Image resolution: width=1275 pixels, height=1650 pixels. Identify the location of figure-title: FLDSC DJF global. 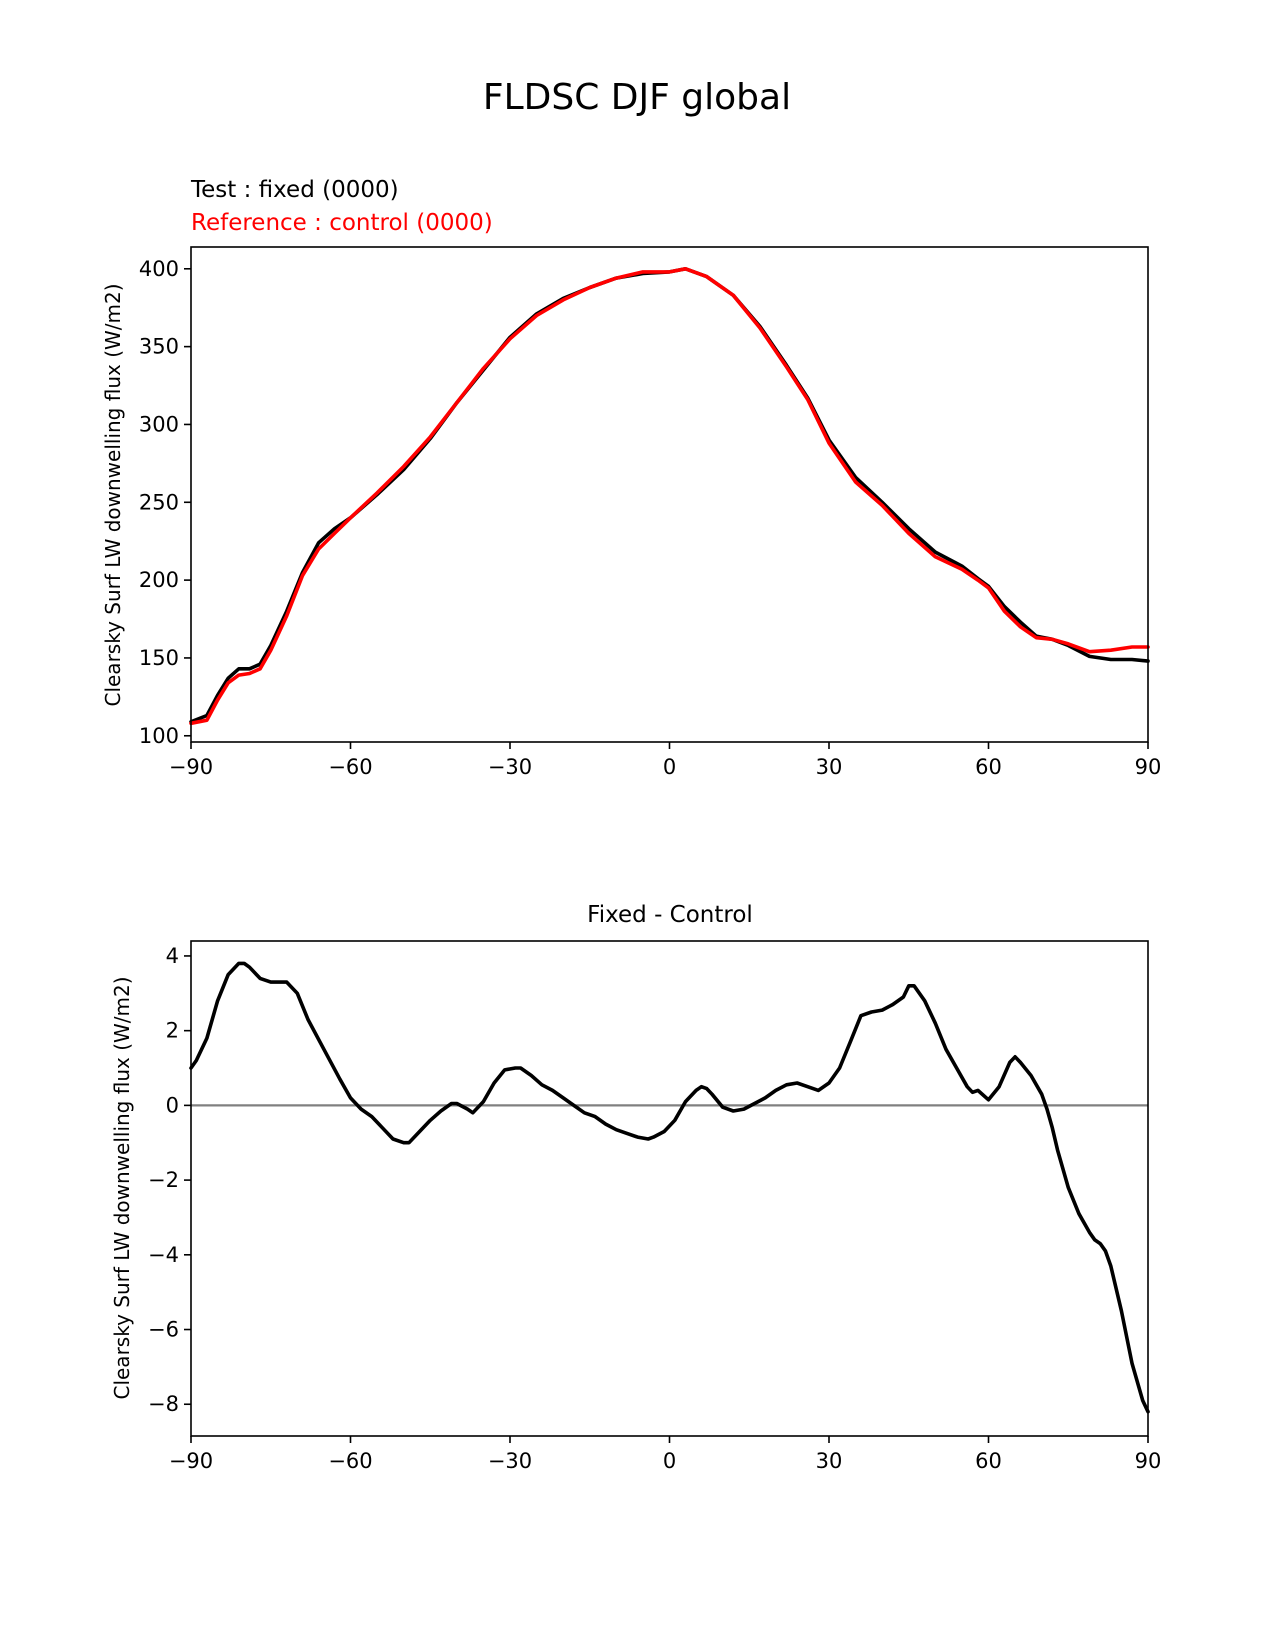
(637, 97).